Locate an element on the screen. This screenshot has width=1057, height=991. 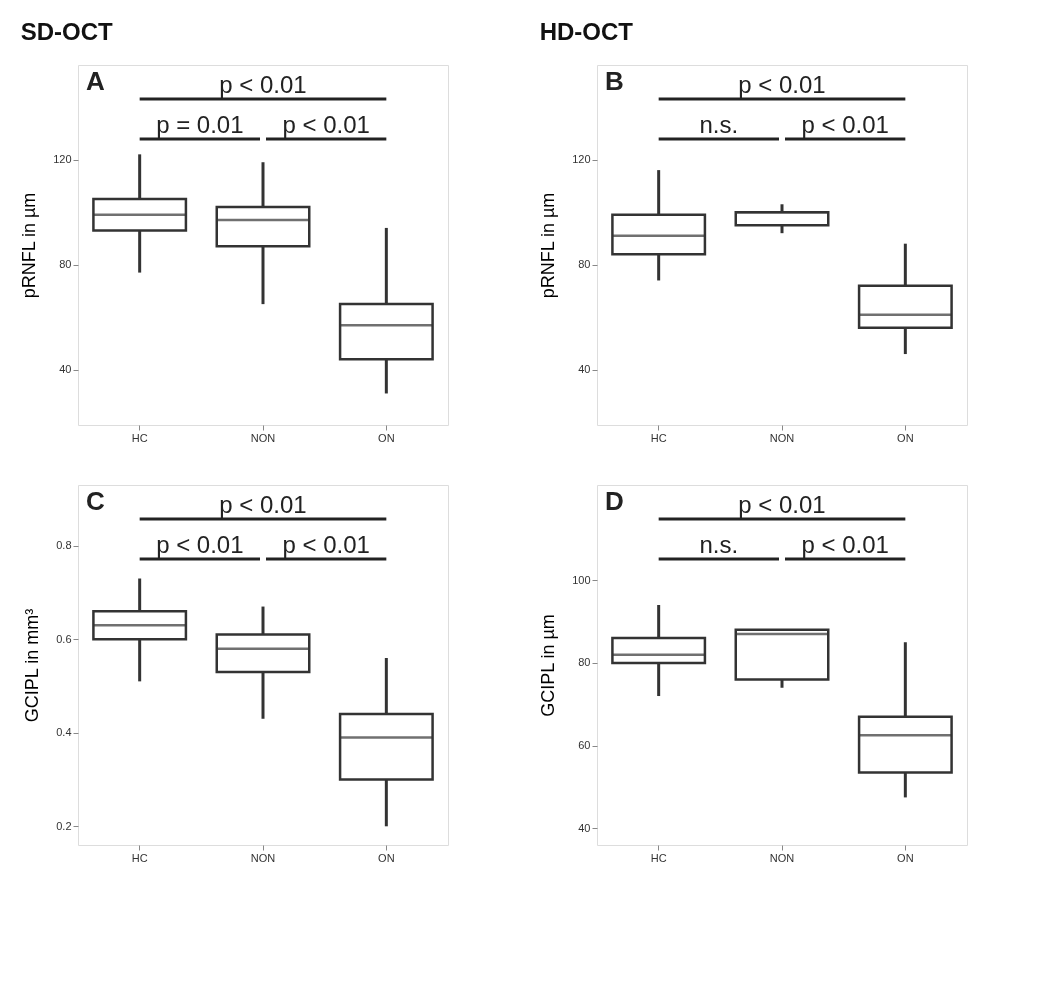
y-tick-label: 0.8 is located at coordinates (64, 545).